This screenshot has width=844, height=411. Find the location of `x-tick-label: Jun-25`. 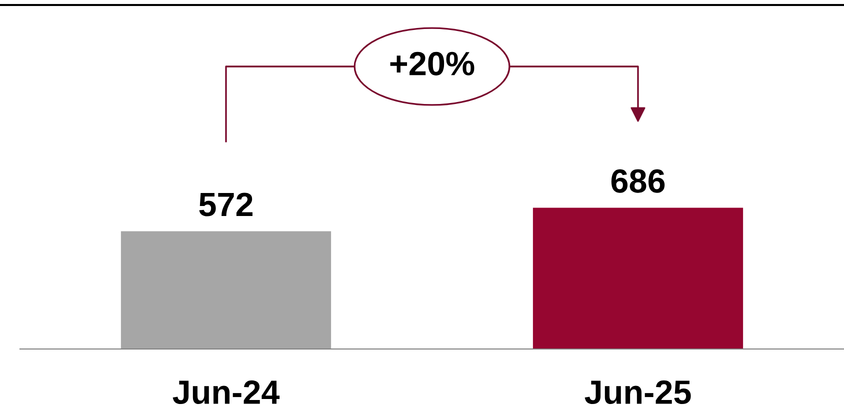

x-tick-label: Jun-25 is located at coordinates (637, 392).